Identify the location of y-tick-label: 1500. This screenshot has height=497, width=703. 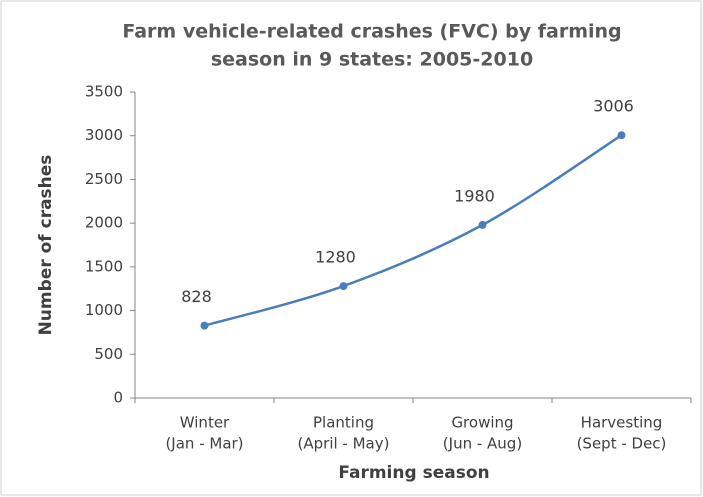
(104, 266).